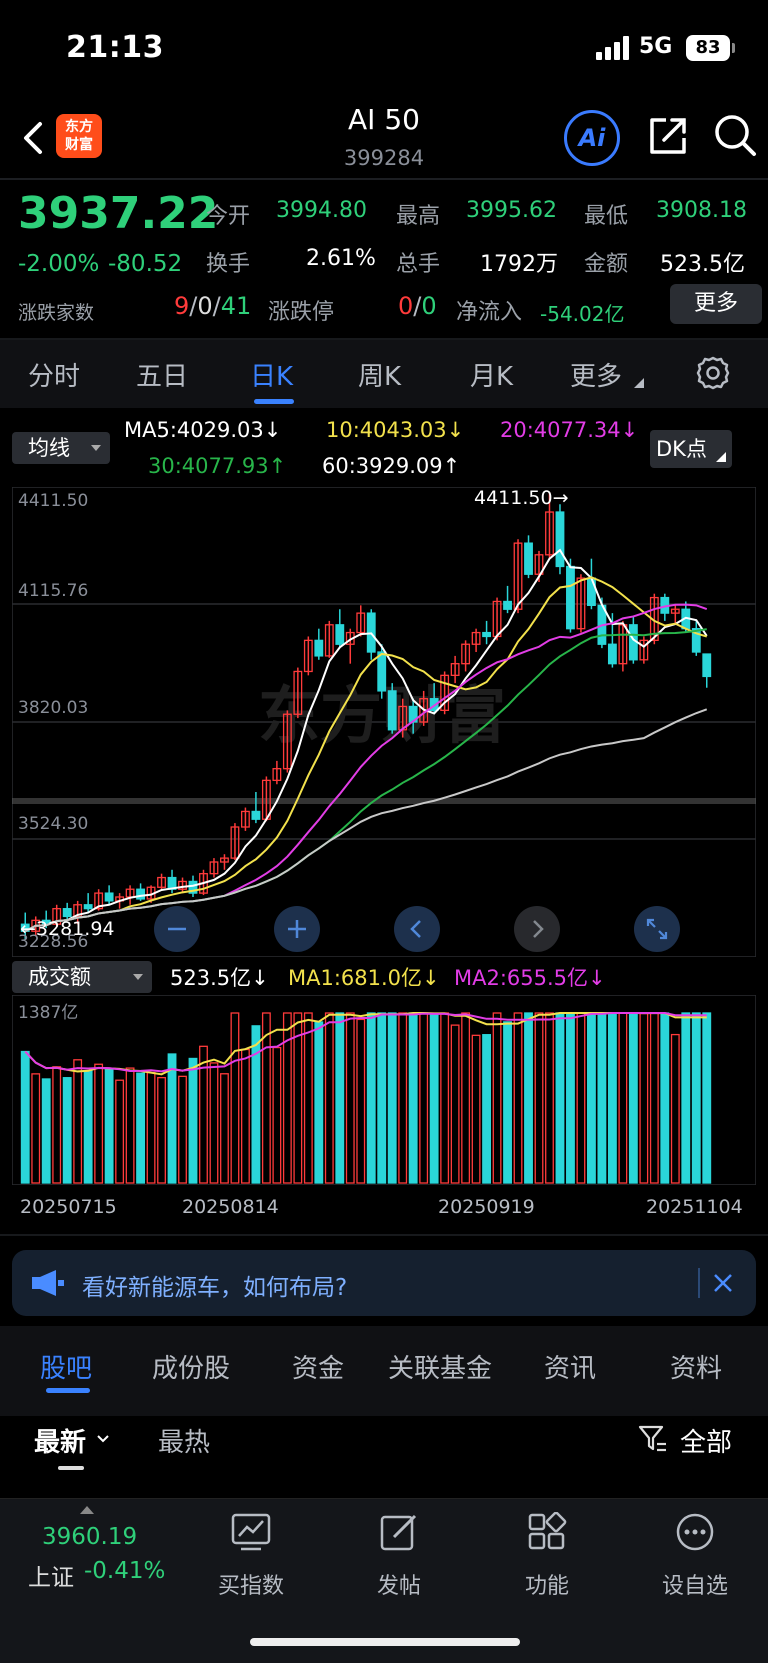 The height and width of the screenshot is (1663, 768). What do you see at coordinates (60, 1443) in the screenshot?
I see `sort-latest: 最新` at bounding box center [60, 1443].